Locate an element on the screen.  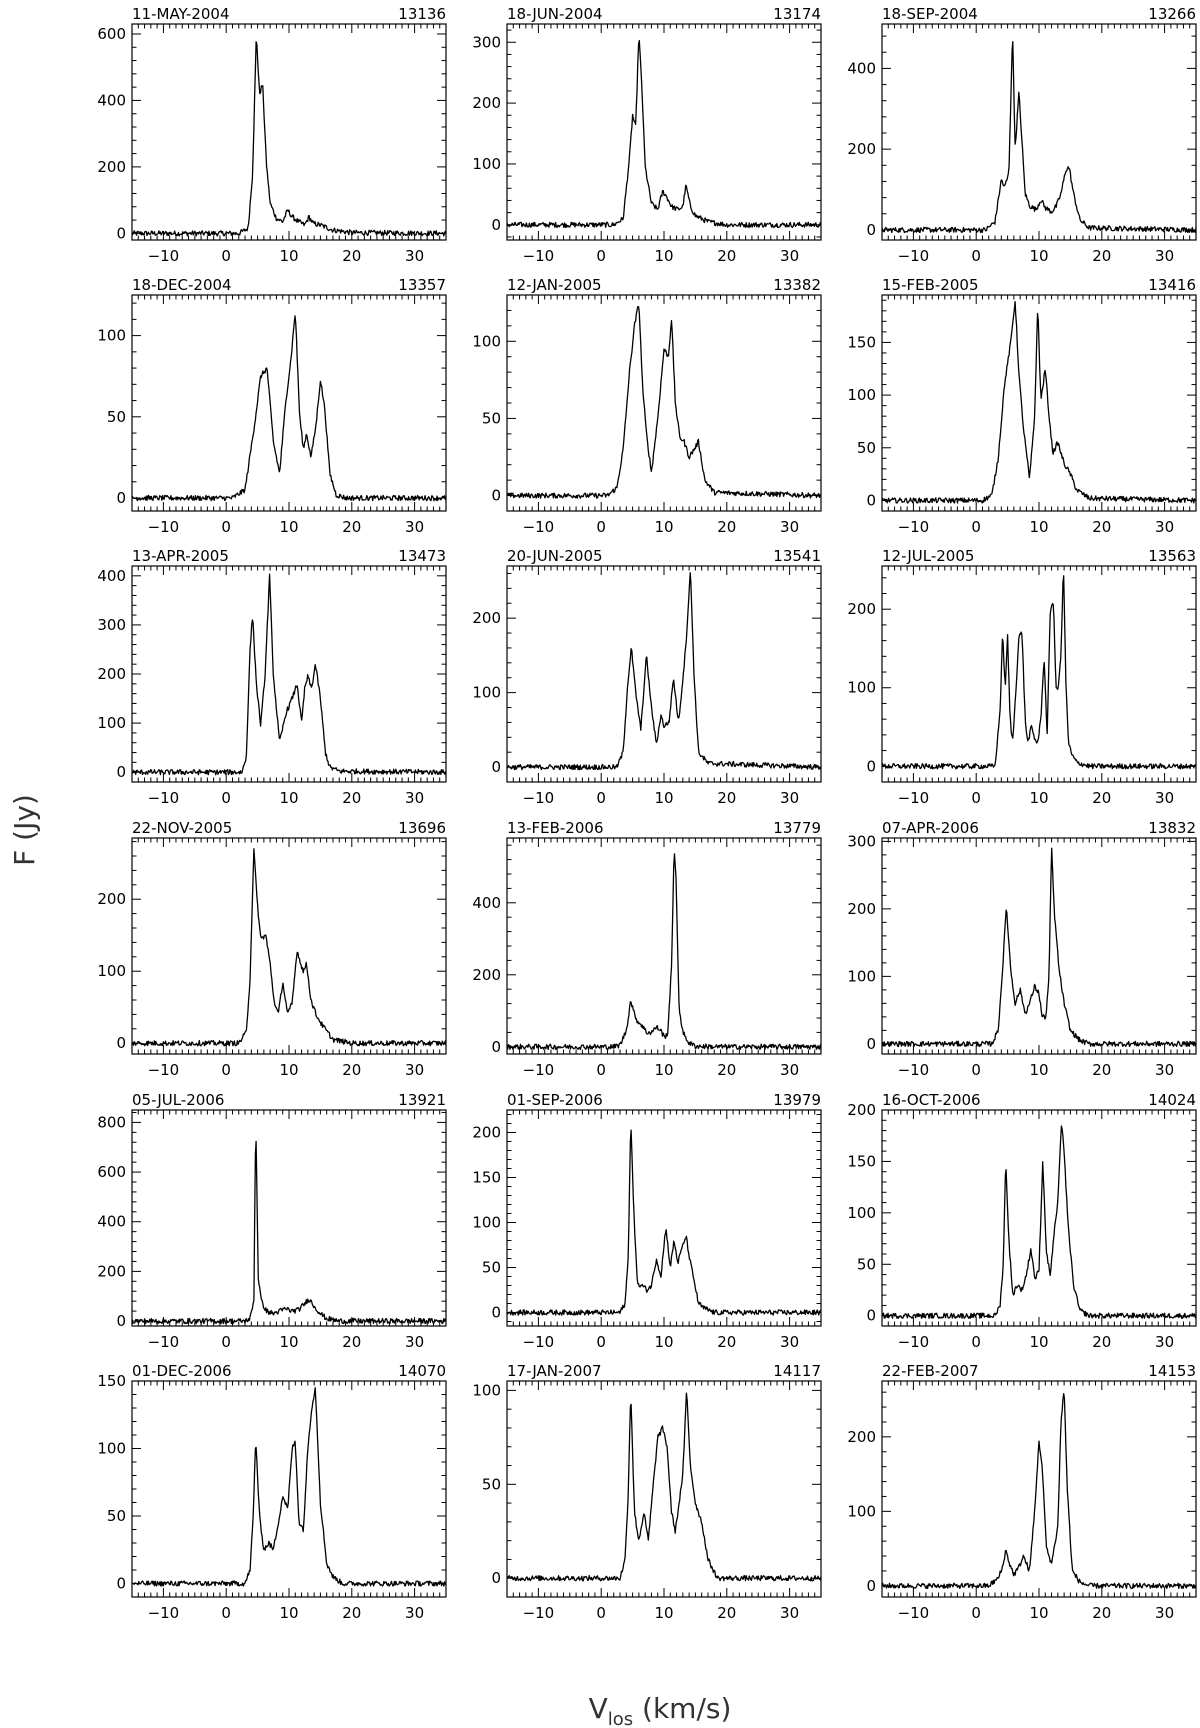
panel-date-label: 18-SEP-2004 is located at coordinates (930, 14).